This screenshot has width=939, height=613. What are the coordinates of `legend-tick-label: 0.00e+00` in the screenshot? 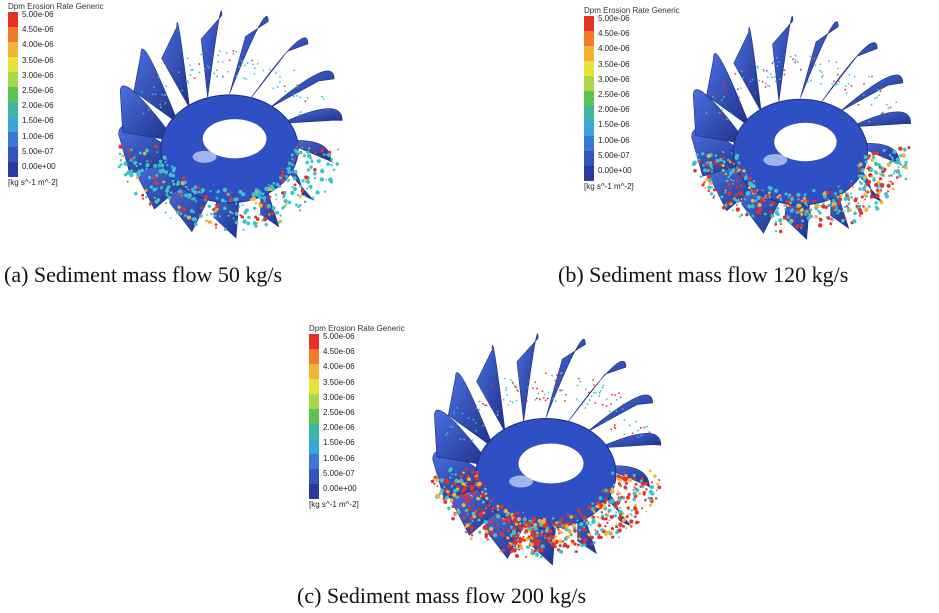 It's located at (39, 166).